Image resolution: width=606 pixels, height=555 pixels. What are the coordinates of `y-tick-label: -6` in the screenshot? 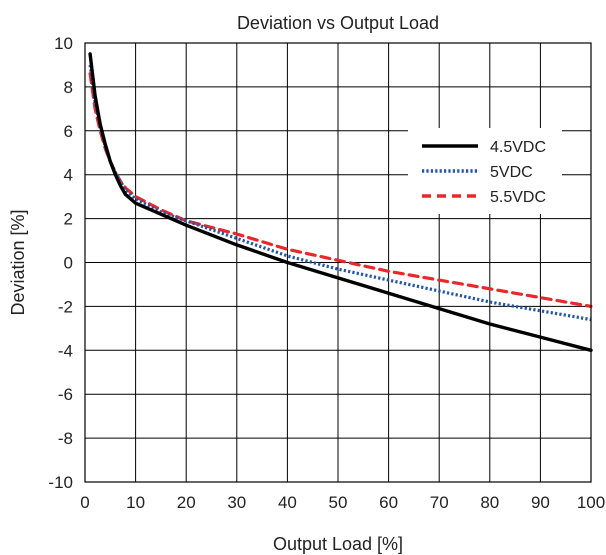 It's located at (65, 394).